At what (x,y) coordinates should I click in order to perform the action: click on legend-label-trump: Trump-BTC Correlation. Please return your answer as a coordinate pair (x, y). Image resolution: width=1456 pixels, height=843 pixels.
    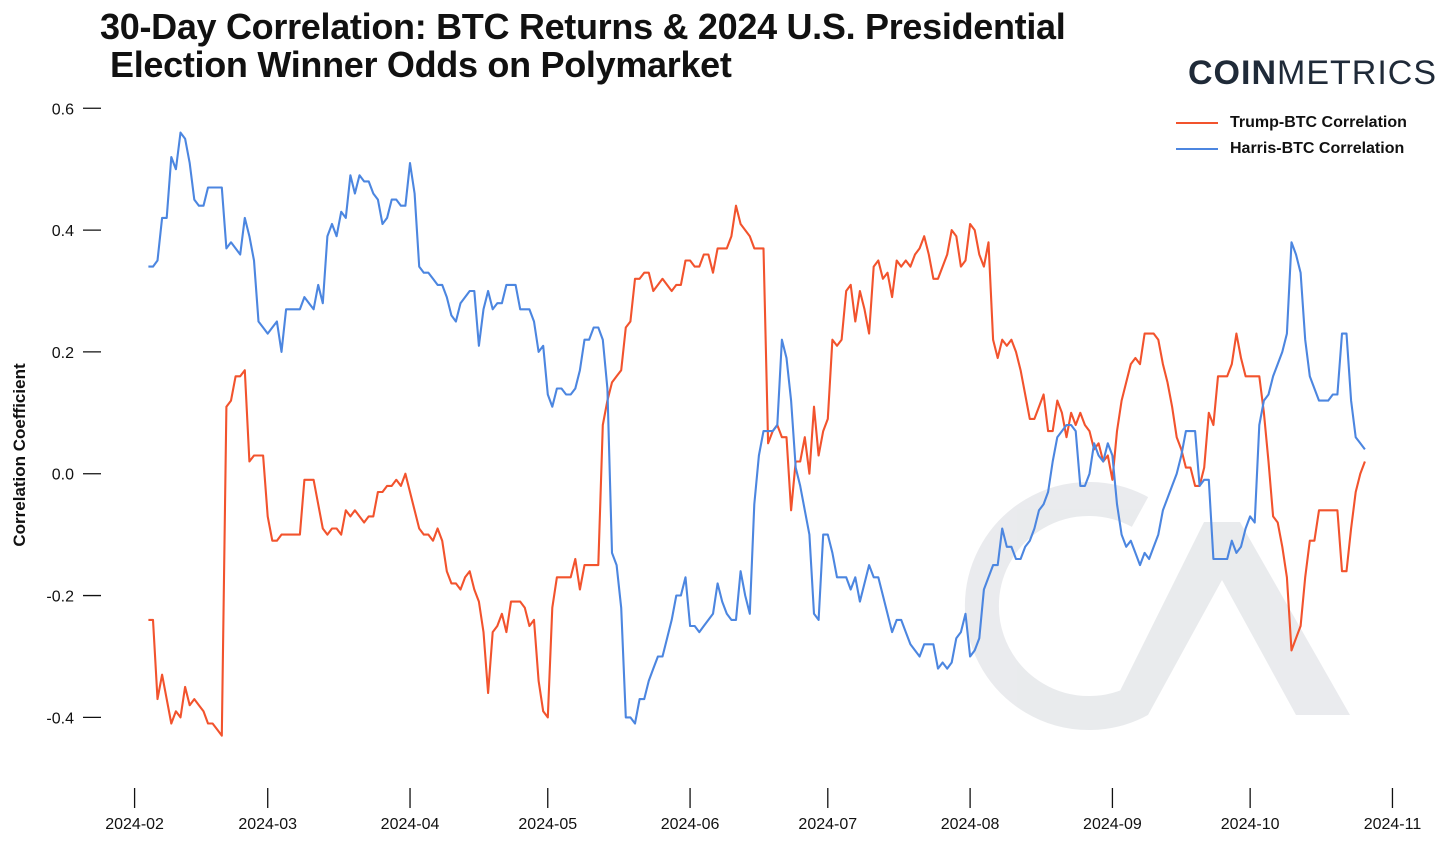
    Looking at the image, I should click on (1318, 122).